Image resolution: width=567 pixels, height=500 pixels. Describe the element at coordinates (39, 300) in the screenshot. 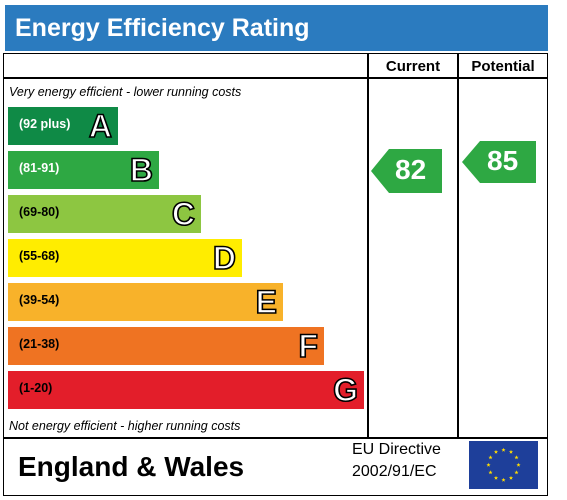

I see `band-range-label: (39-54)` at that location.